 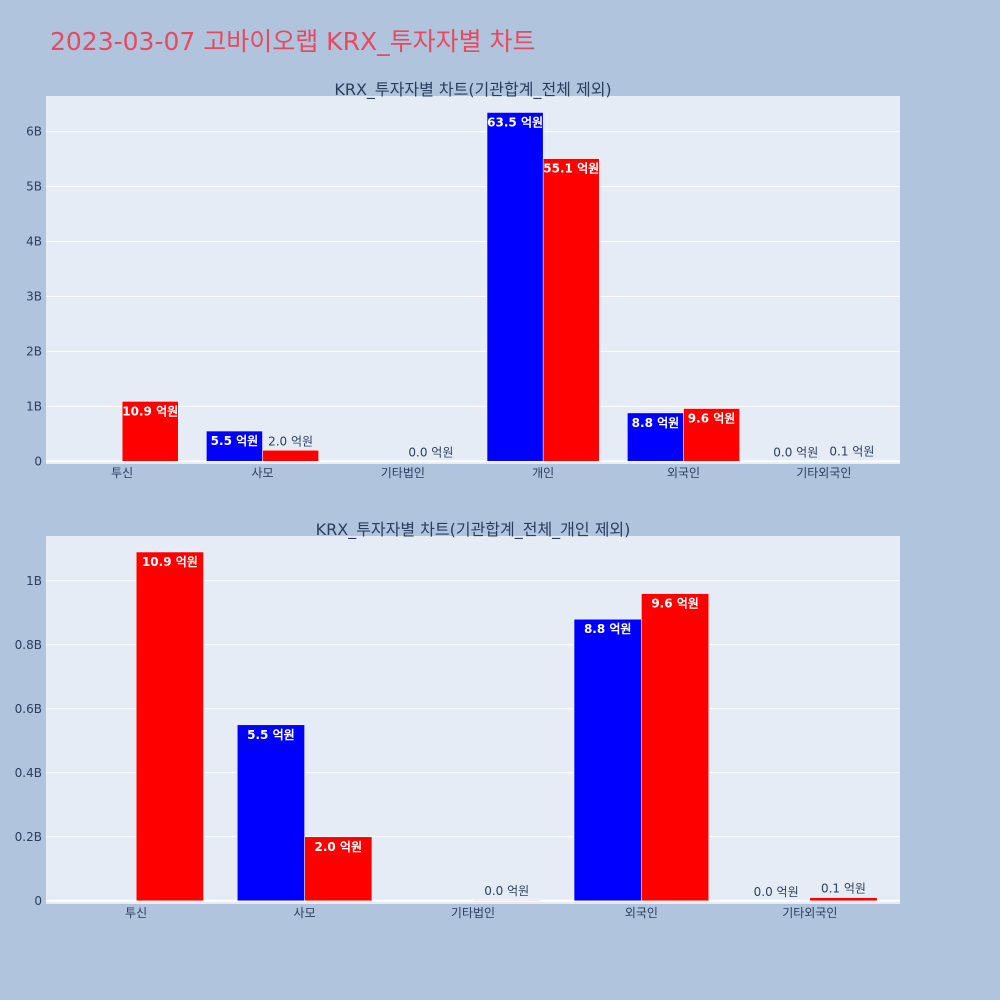 I want to click on chart1-xtick-label: 기타법인, so click(x=403, y=473).